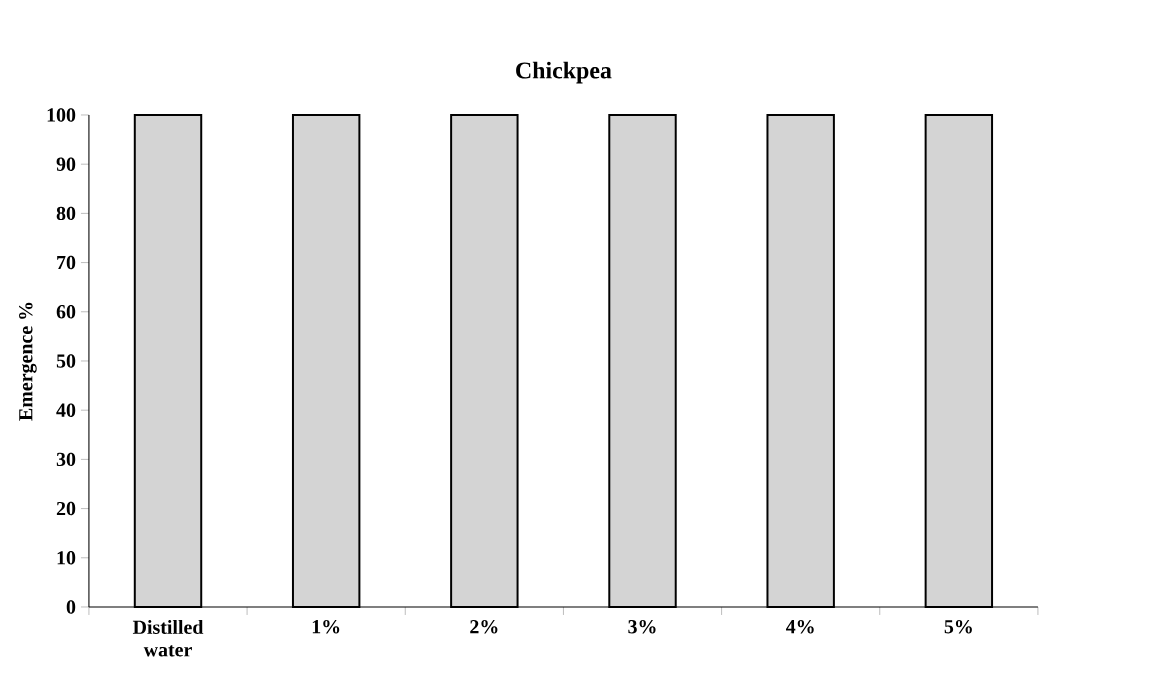 This screenshot has width=1149, height=687. What do you see at coordinates (66, 164) in the screenshot?
I see `y-tick-label: 90` at bounding box center [66, 164].